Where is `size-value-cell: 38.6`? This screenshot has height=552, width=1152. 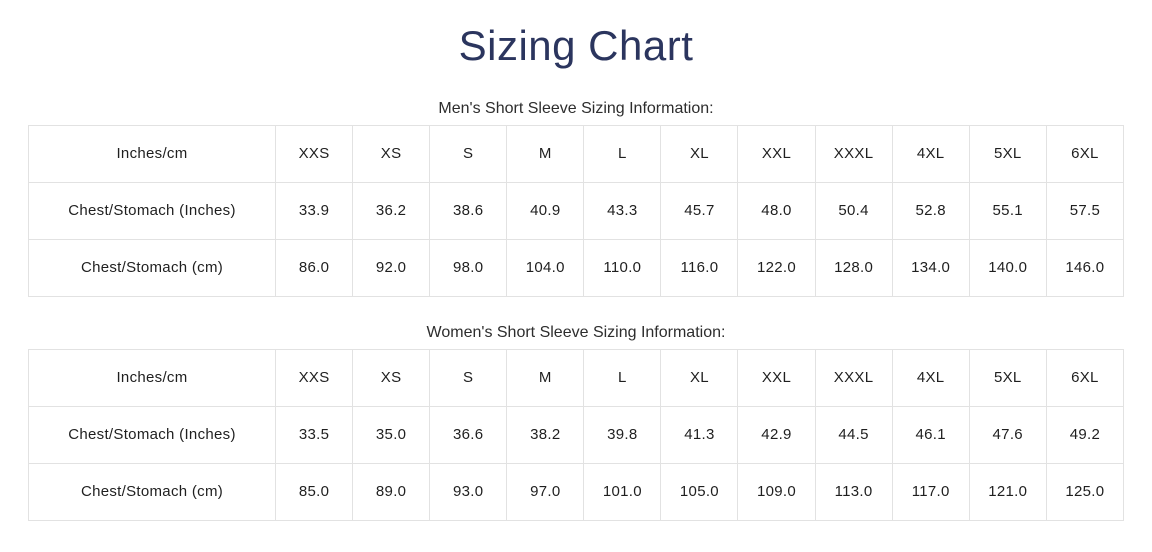
size-value-cell: 38.6 is located at coordinates (468, 210).